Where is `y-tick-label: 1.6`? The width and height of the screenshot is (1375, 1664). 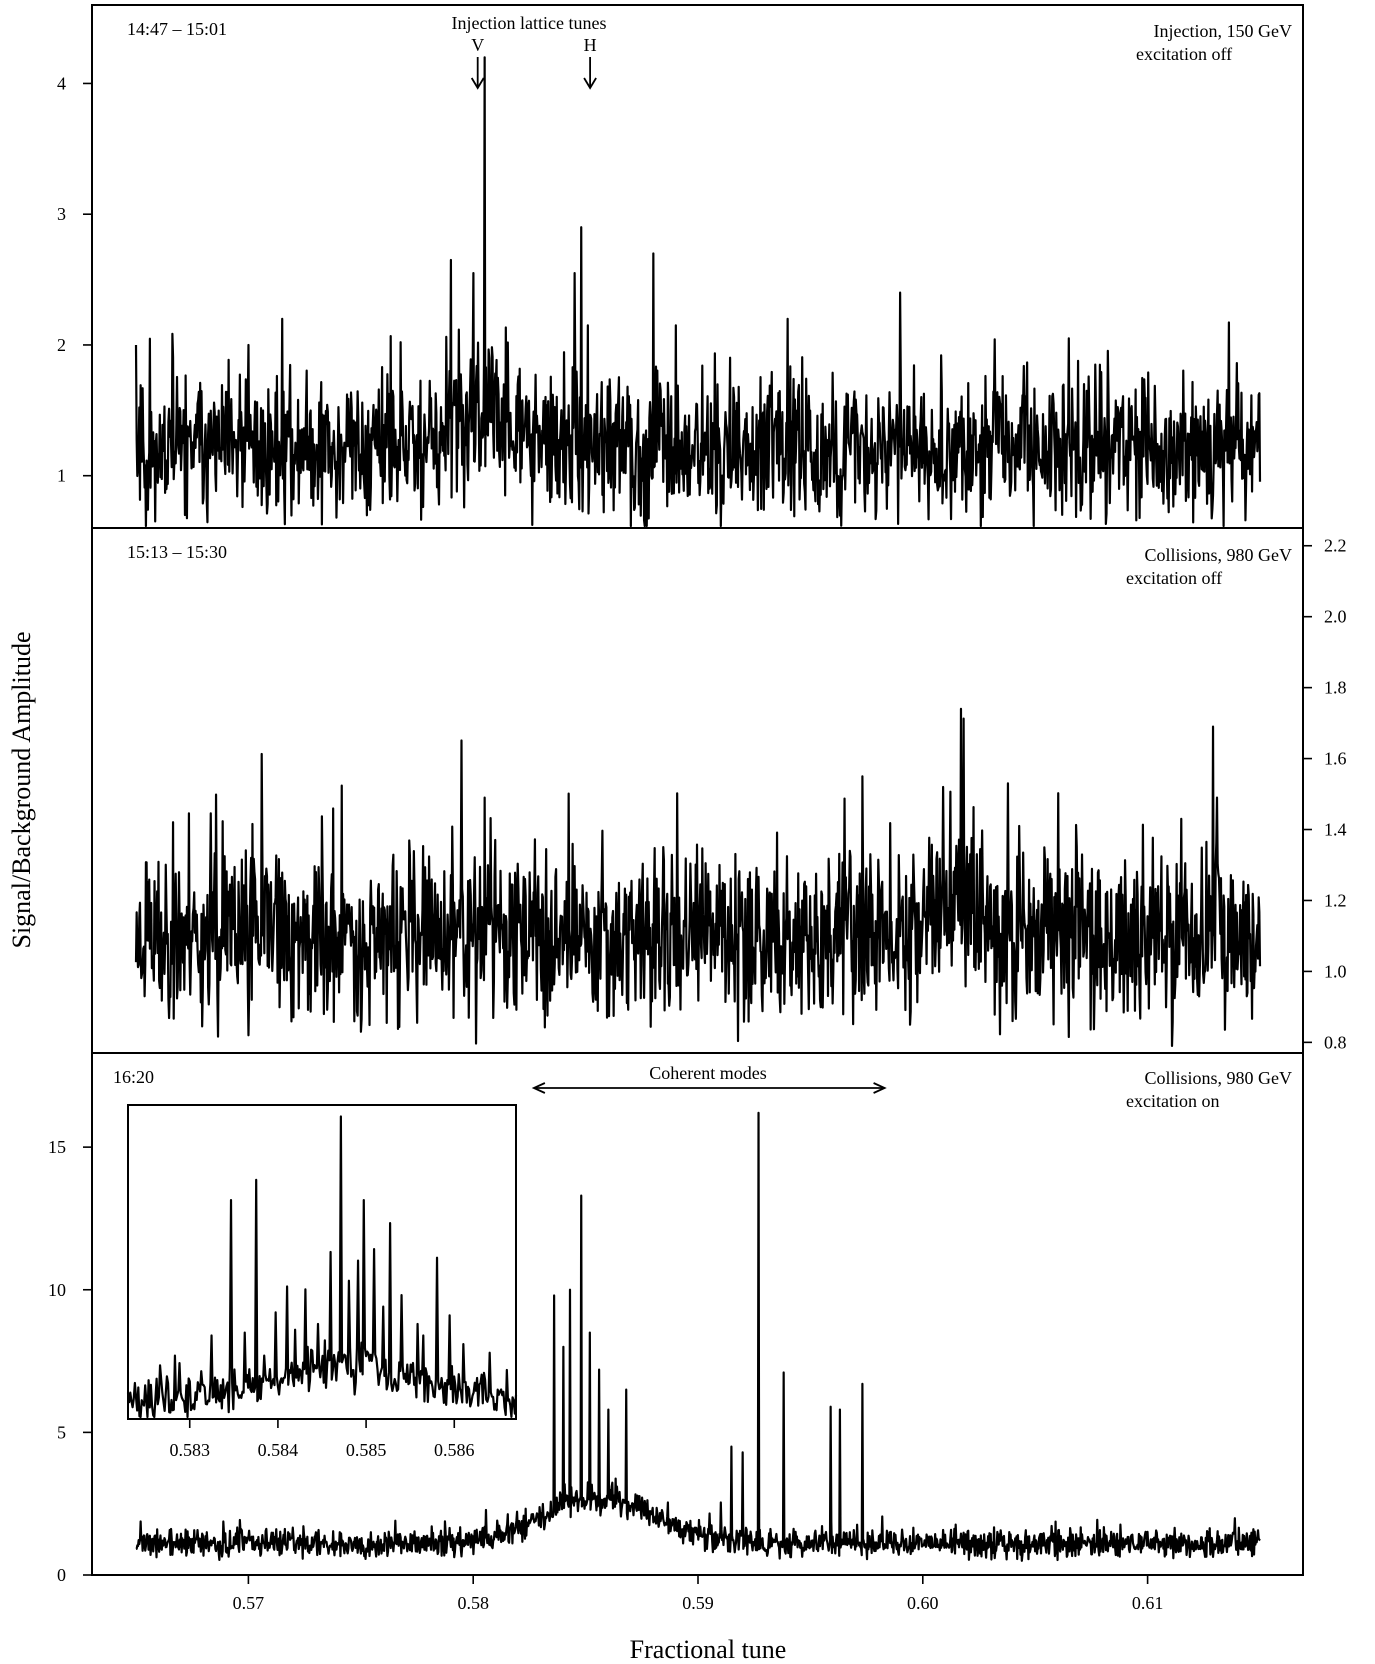
y-tick-label: 1.6 is located at coordinates (1335, 759).